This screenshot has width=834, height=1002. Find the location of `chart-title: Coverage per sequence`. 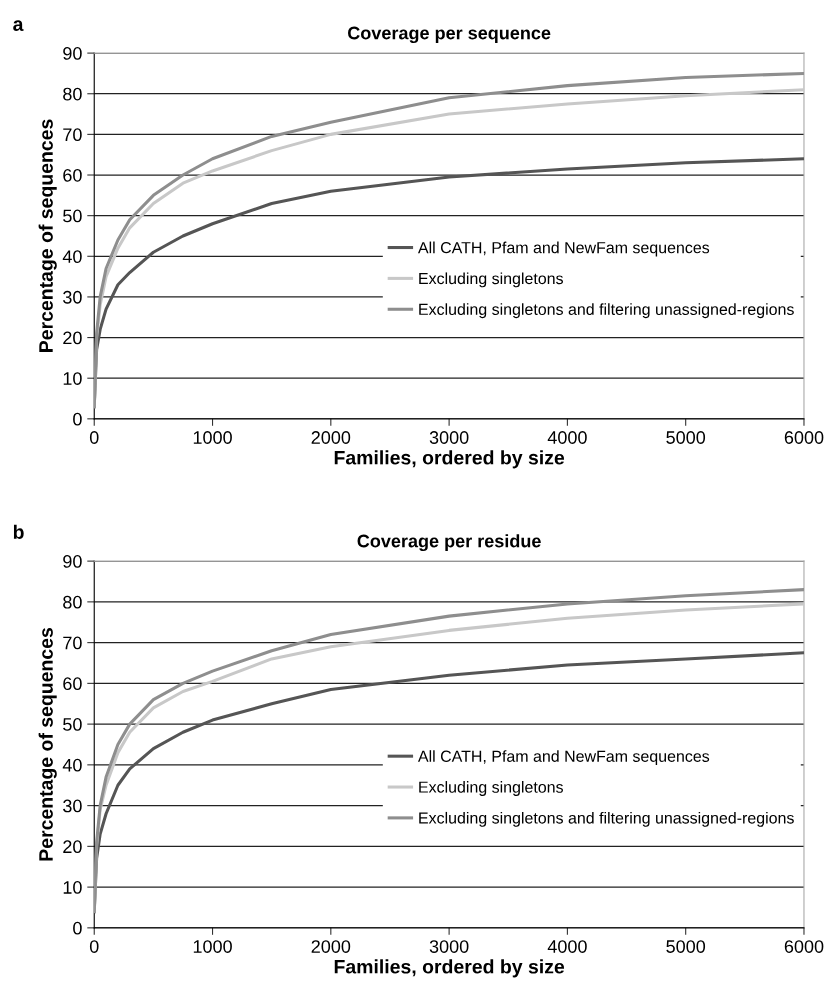

chart-title: Coverage per sequence is located at coordinates (449, 35).